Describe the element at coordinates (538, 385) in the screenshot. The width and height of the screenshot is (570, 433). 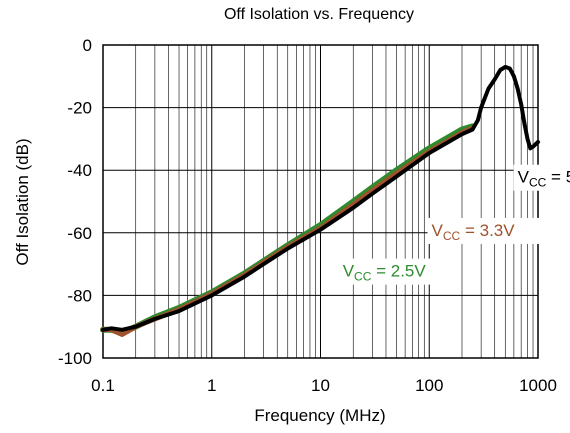
I see `x-tick-label: 1000` at that location.